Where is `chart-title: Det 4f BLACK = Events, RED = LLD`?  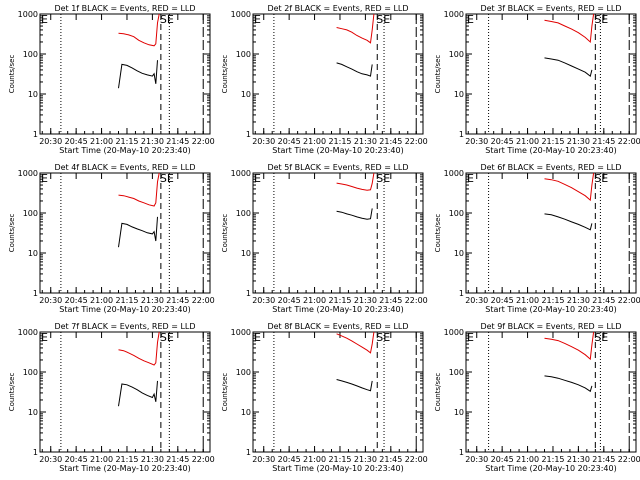
chart-title: Det 4f BLACK = Events, RED = LLD is located at coordinates (124, 167).